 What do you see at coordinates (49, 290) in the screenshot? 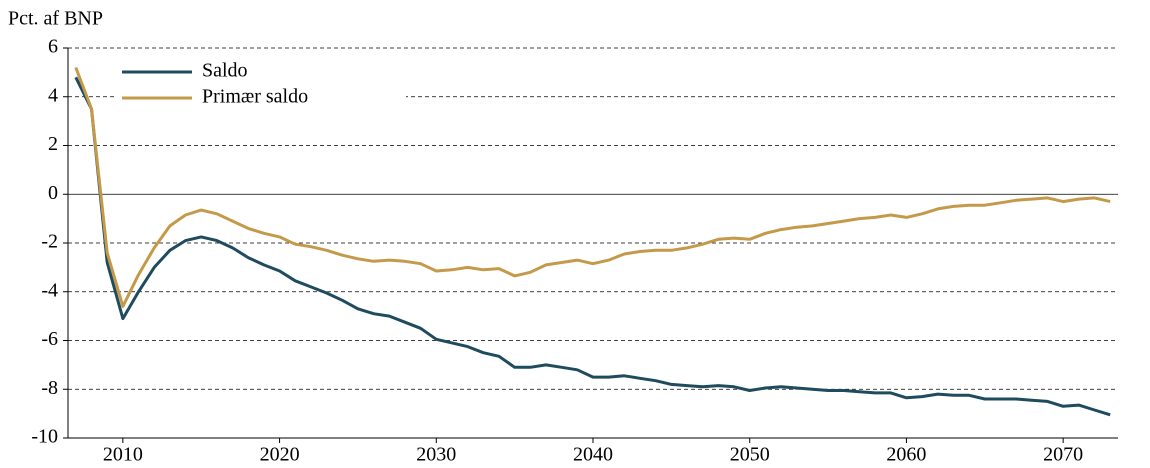
I see `y-tick-label: -4` at bounding box center [49, 290].